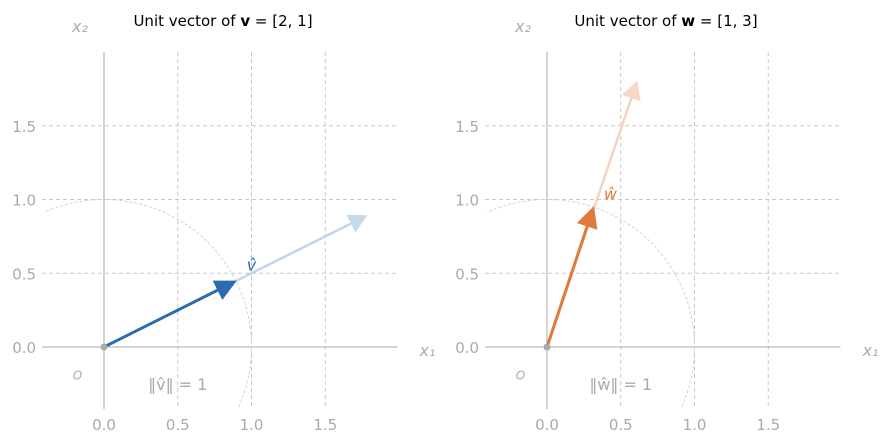 The image size is (892, 443). I want to click on unit-vector-label: ŵ, so click(611, 194).